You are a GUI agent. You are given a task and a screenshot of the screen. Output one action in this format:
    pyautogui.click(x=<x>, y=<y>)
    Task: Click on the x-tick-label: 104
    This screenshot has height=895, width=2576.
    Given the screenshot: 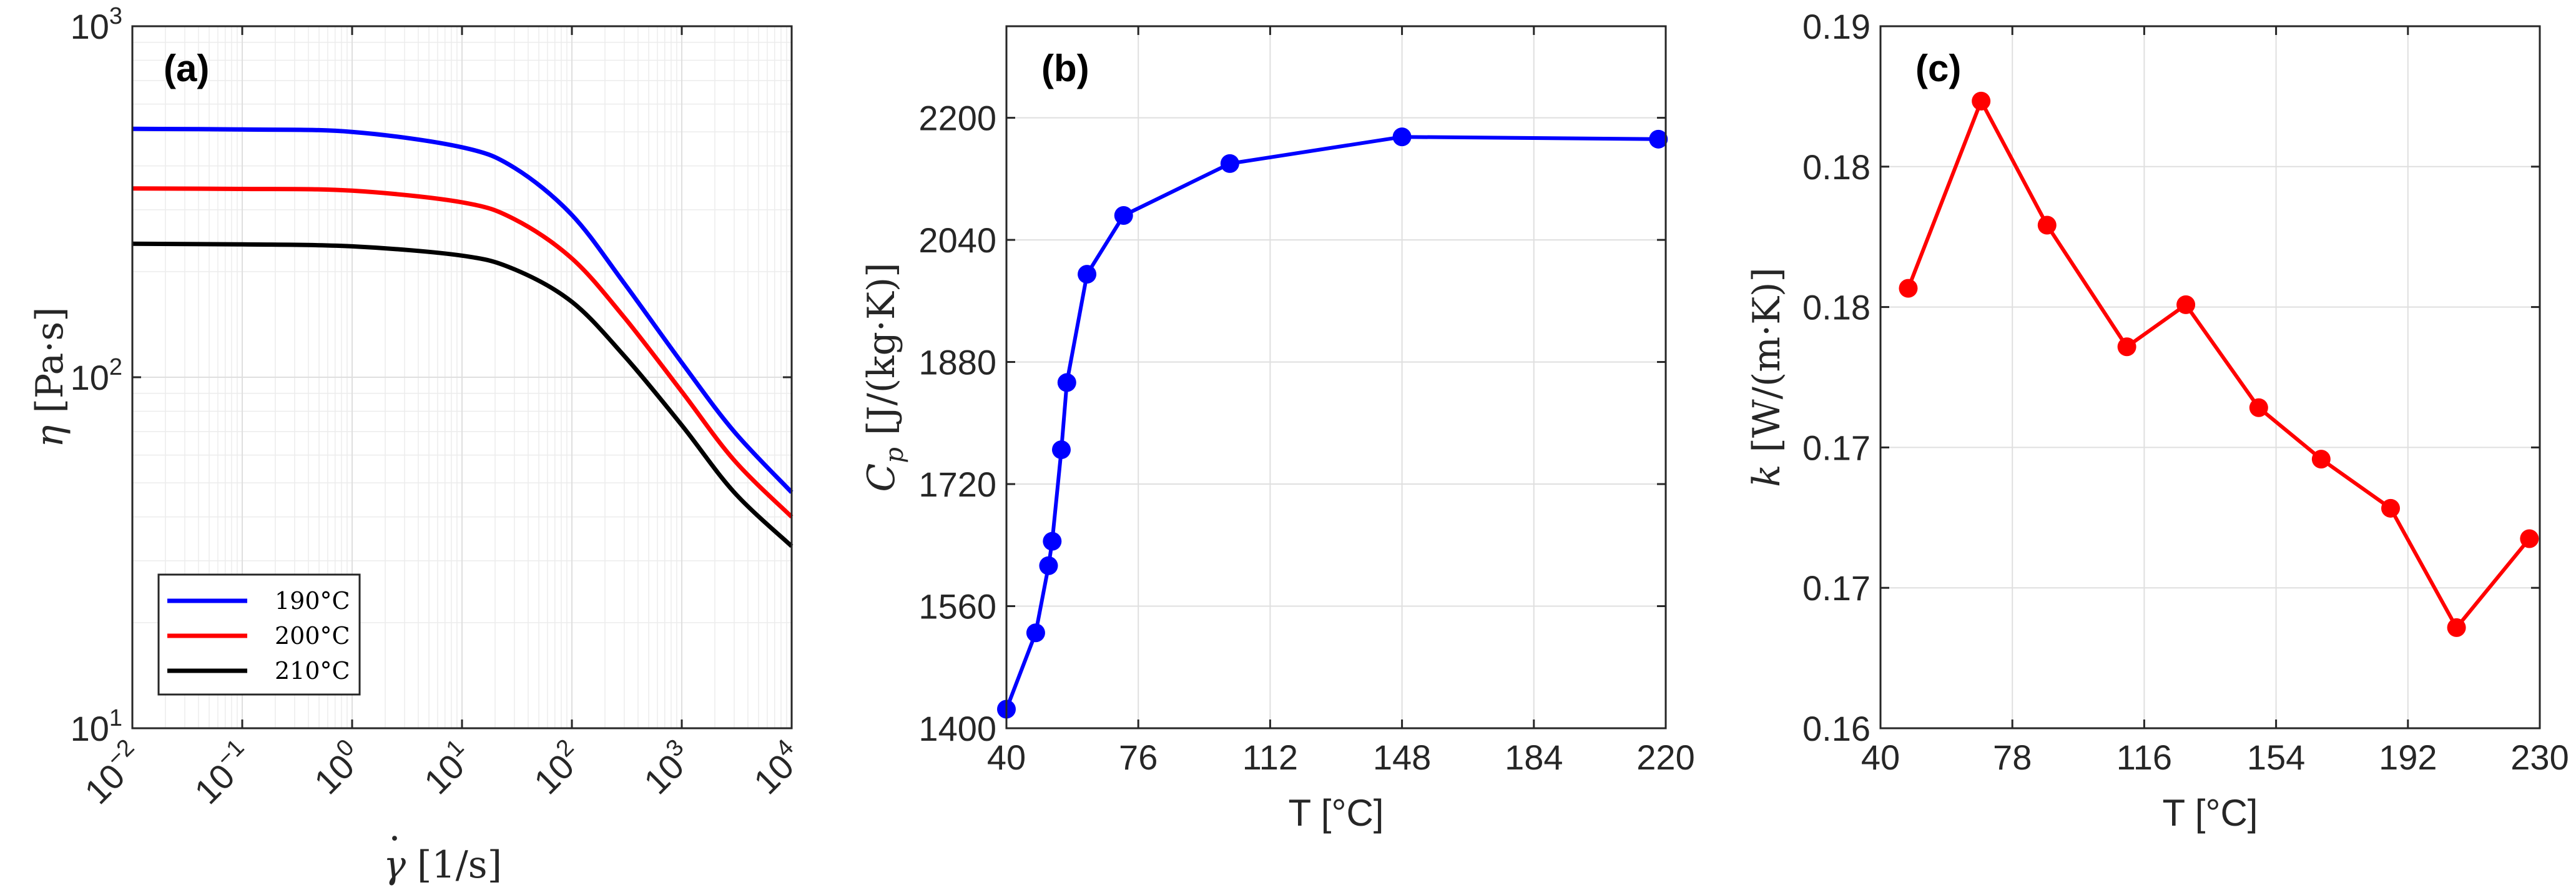 What is the action you would take?
    pyautogui.click(x=777, y=768)
    